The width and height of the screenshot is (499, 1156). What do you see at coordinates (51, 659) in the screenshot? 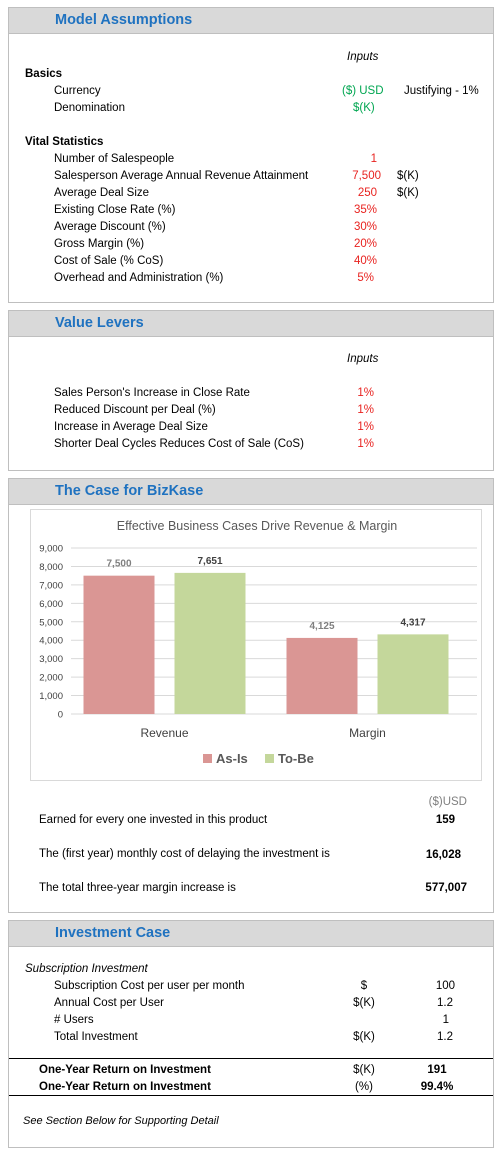
I see `y-tick-label: 3,000` at bounding box center [51, 659].